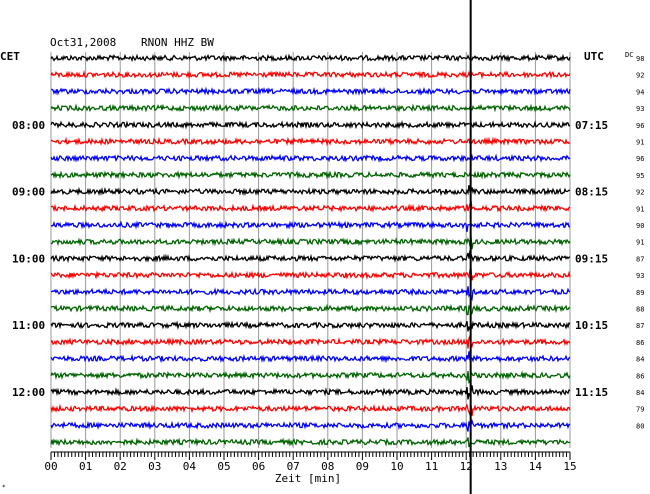  What do you see at coordinates (591, 192) in the screenshot?
I see `right-time-label: 08:15` at bounding box center [591, 192].